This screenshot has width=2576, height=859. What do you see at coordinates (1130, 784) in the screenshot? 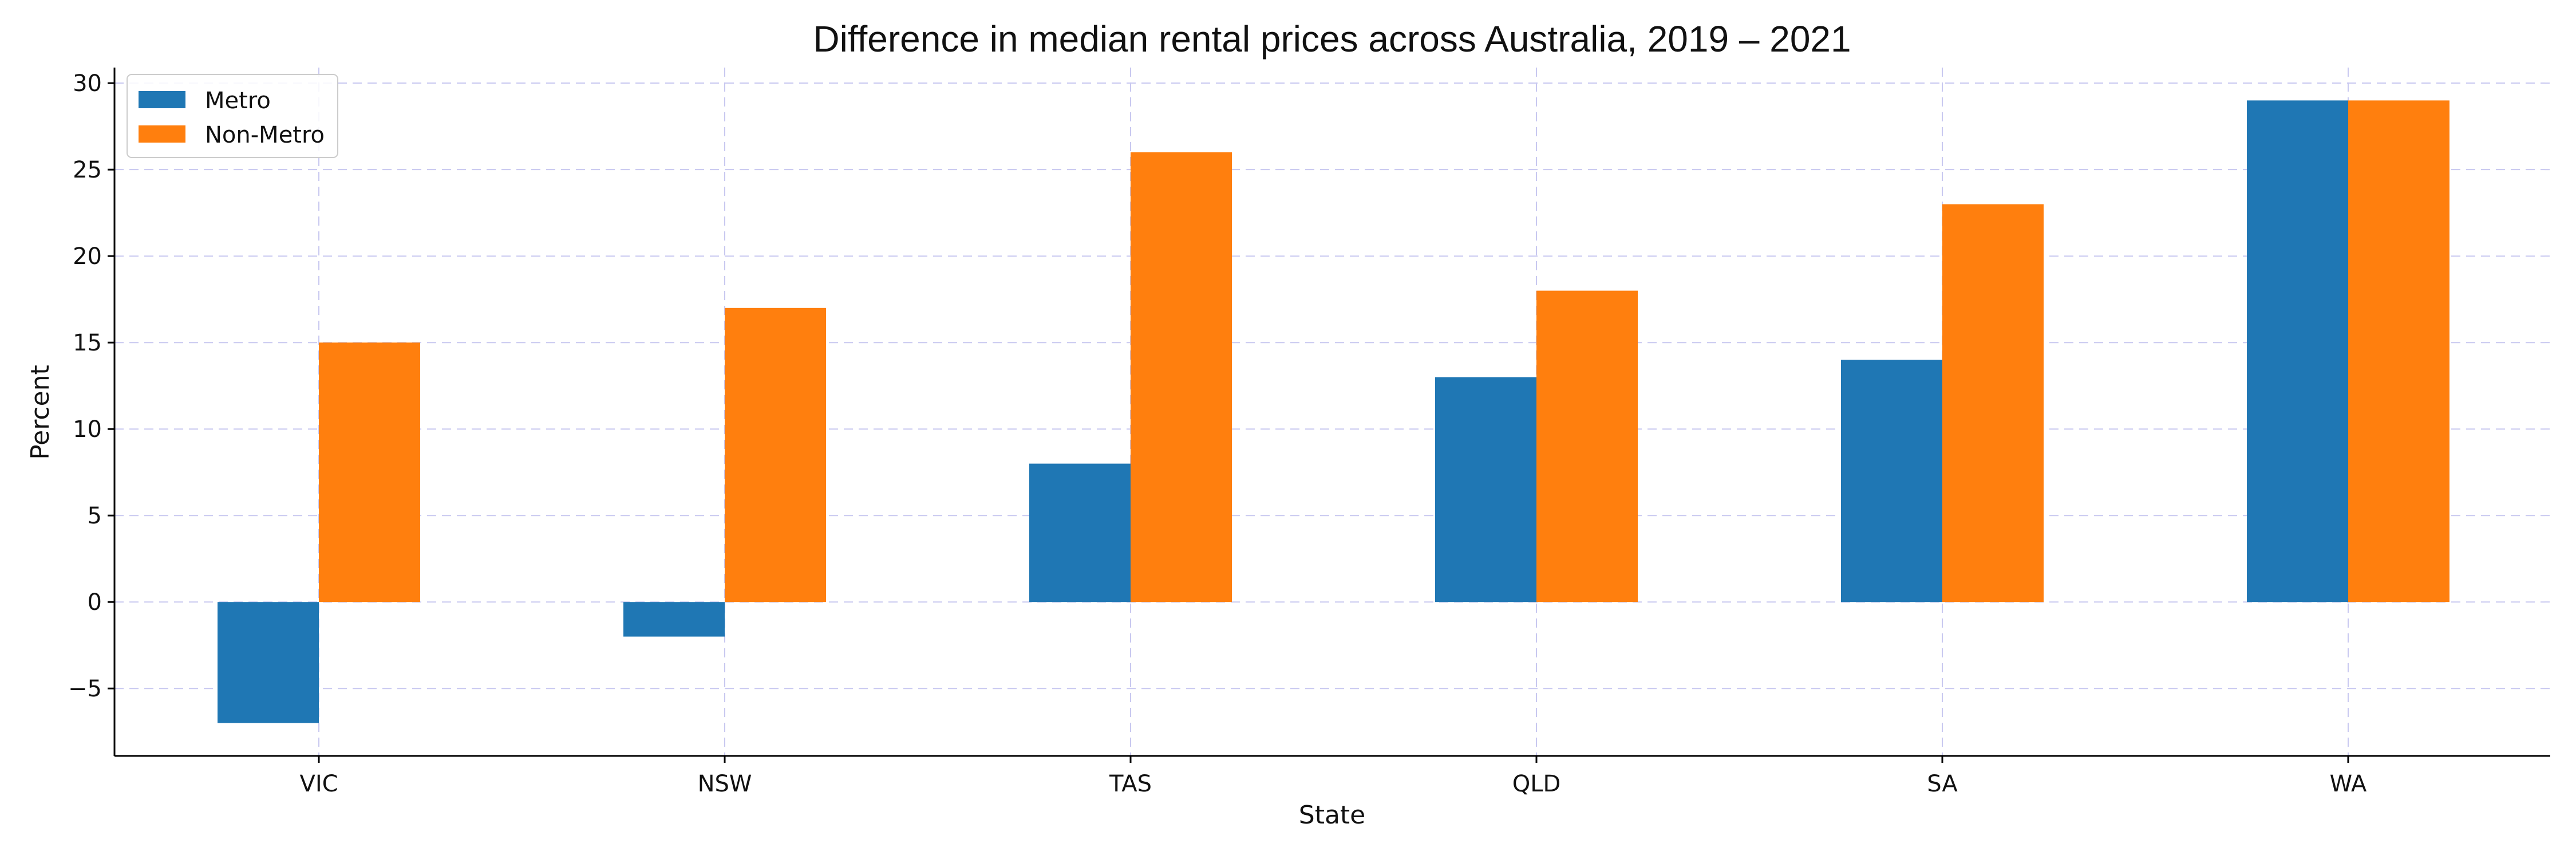
I see `x-tick-label: TAS` at bounding box center [1130, 784].